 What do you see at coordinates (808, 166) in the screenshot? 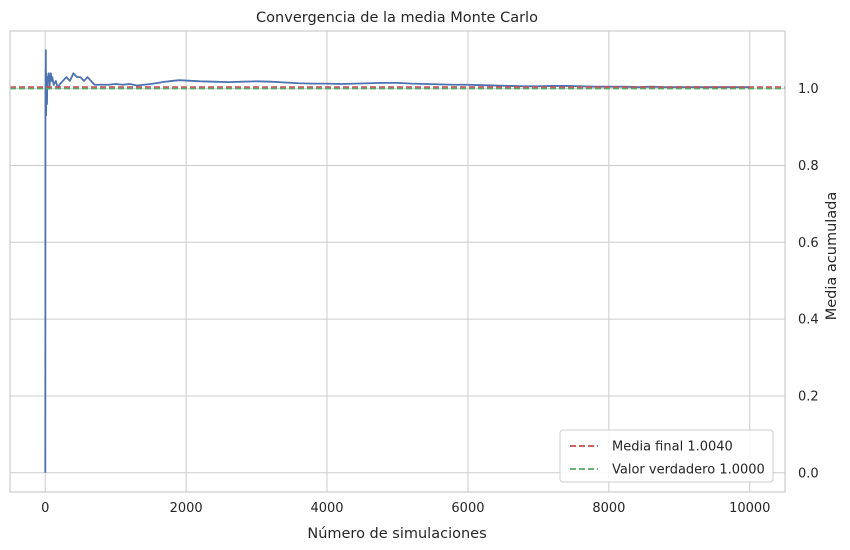
I see `y-tick-label: 0.8` at bounding box center [808, 166].